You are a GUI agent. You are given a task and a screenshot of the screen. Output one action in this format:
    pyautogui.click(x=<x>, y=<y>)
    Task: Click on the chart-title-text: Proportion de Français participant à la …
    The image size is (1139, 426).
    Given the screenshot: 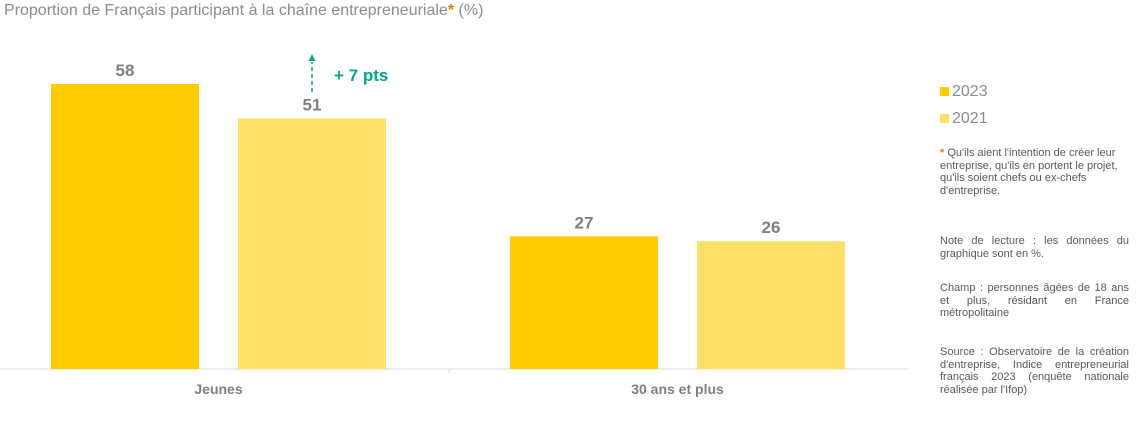 What is the action you would take?
    pyautogui.click(x=226, y=10)
    